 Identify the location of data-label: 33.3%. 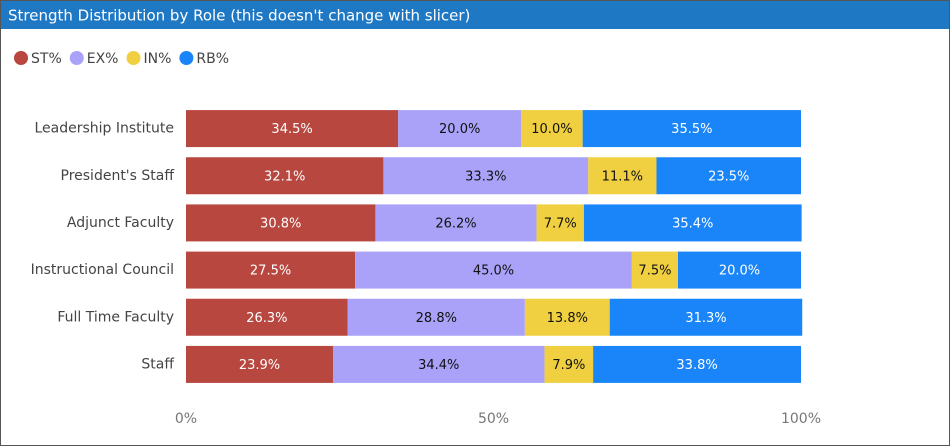
(485, 176).